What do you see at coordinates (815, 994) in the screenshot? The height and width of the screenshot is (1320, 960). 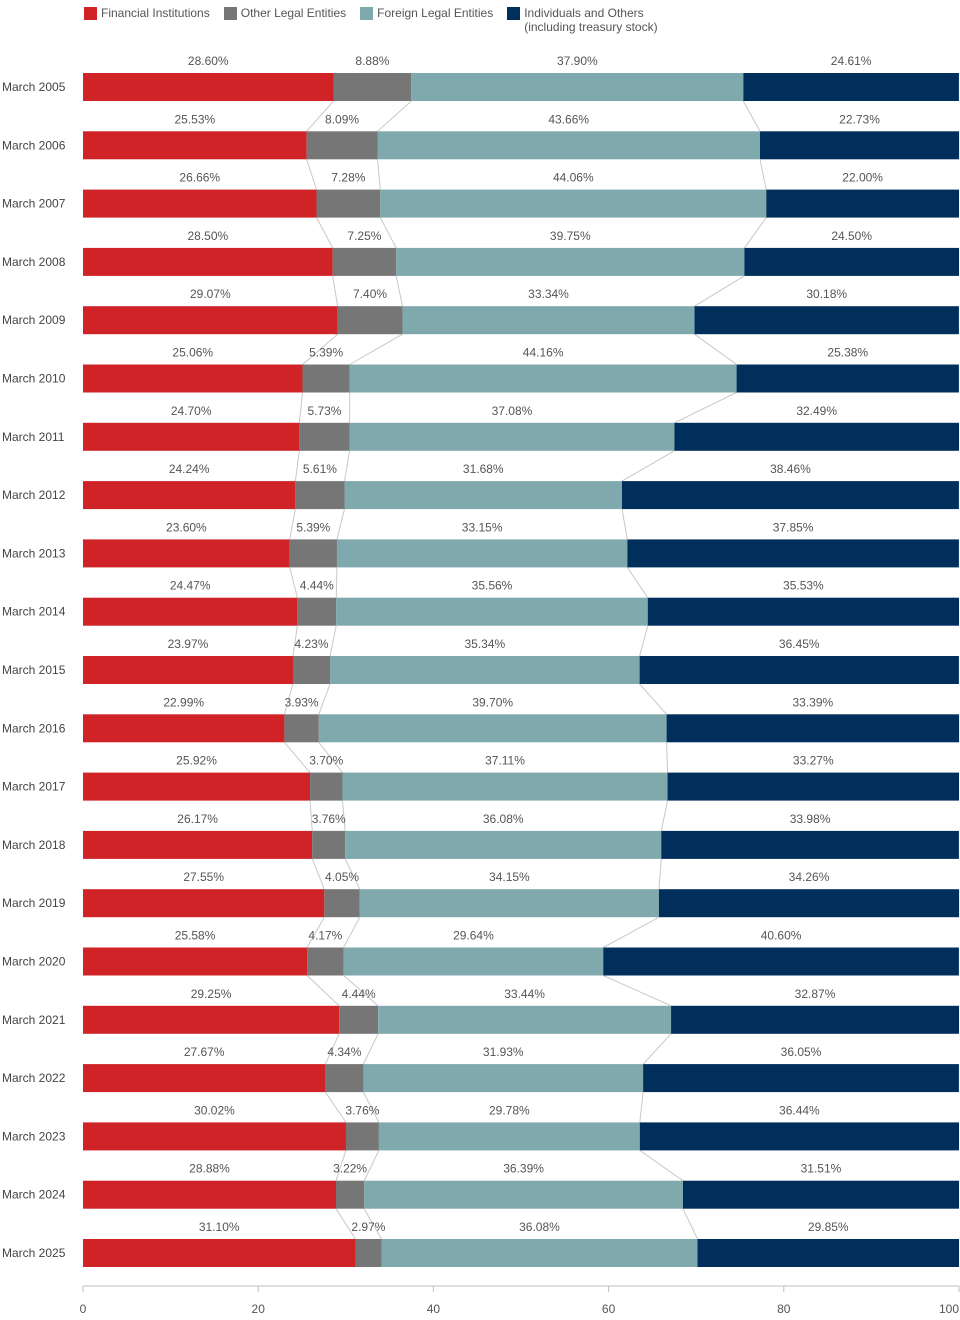 I see `data-label: 32.87%` at bounding box center [815, 994].